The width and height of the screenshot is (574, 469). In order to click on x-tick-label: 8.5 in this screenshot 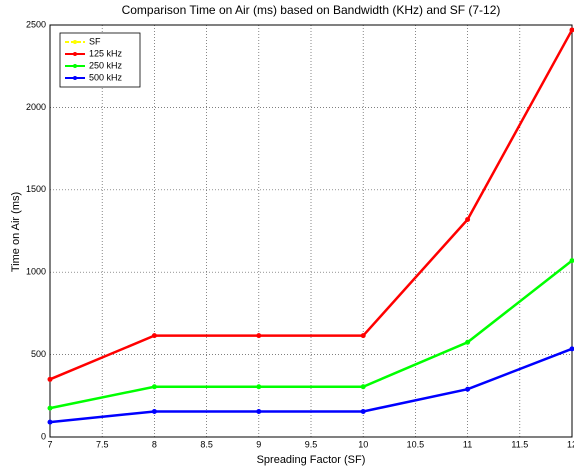, I will do `click(206, 444)`.